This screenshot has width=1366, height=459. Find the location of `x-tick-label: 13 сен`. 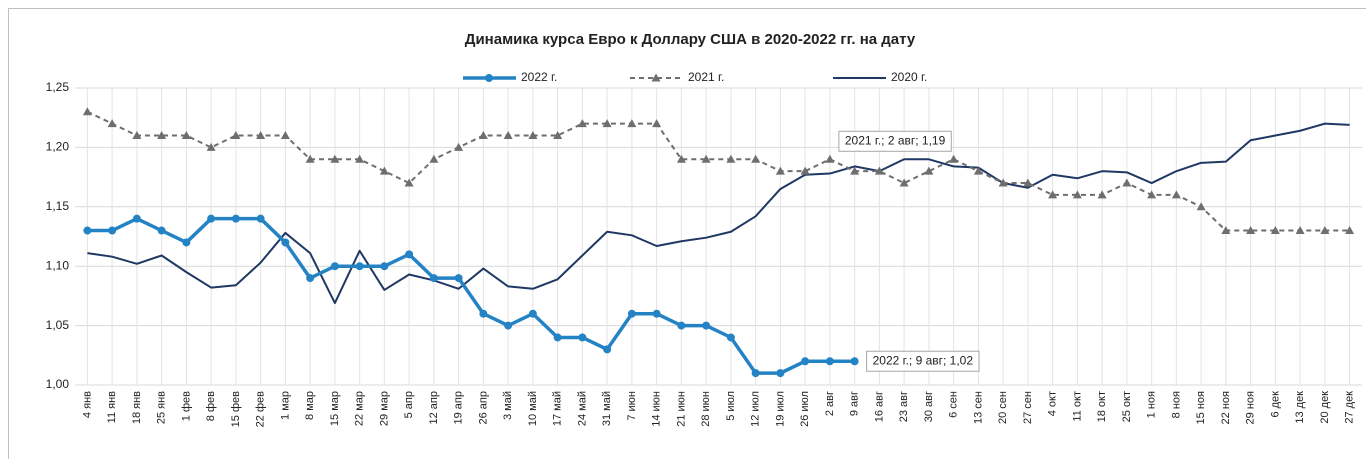

x-tick-label: 13 сен is located at coordinates (978, 407).